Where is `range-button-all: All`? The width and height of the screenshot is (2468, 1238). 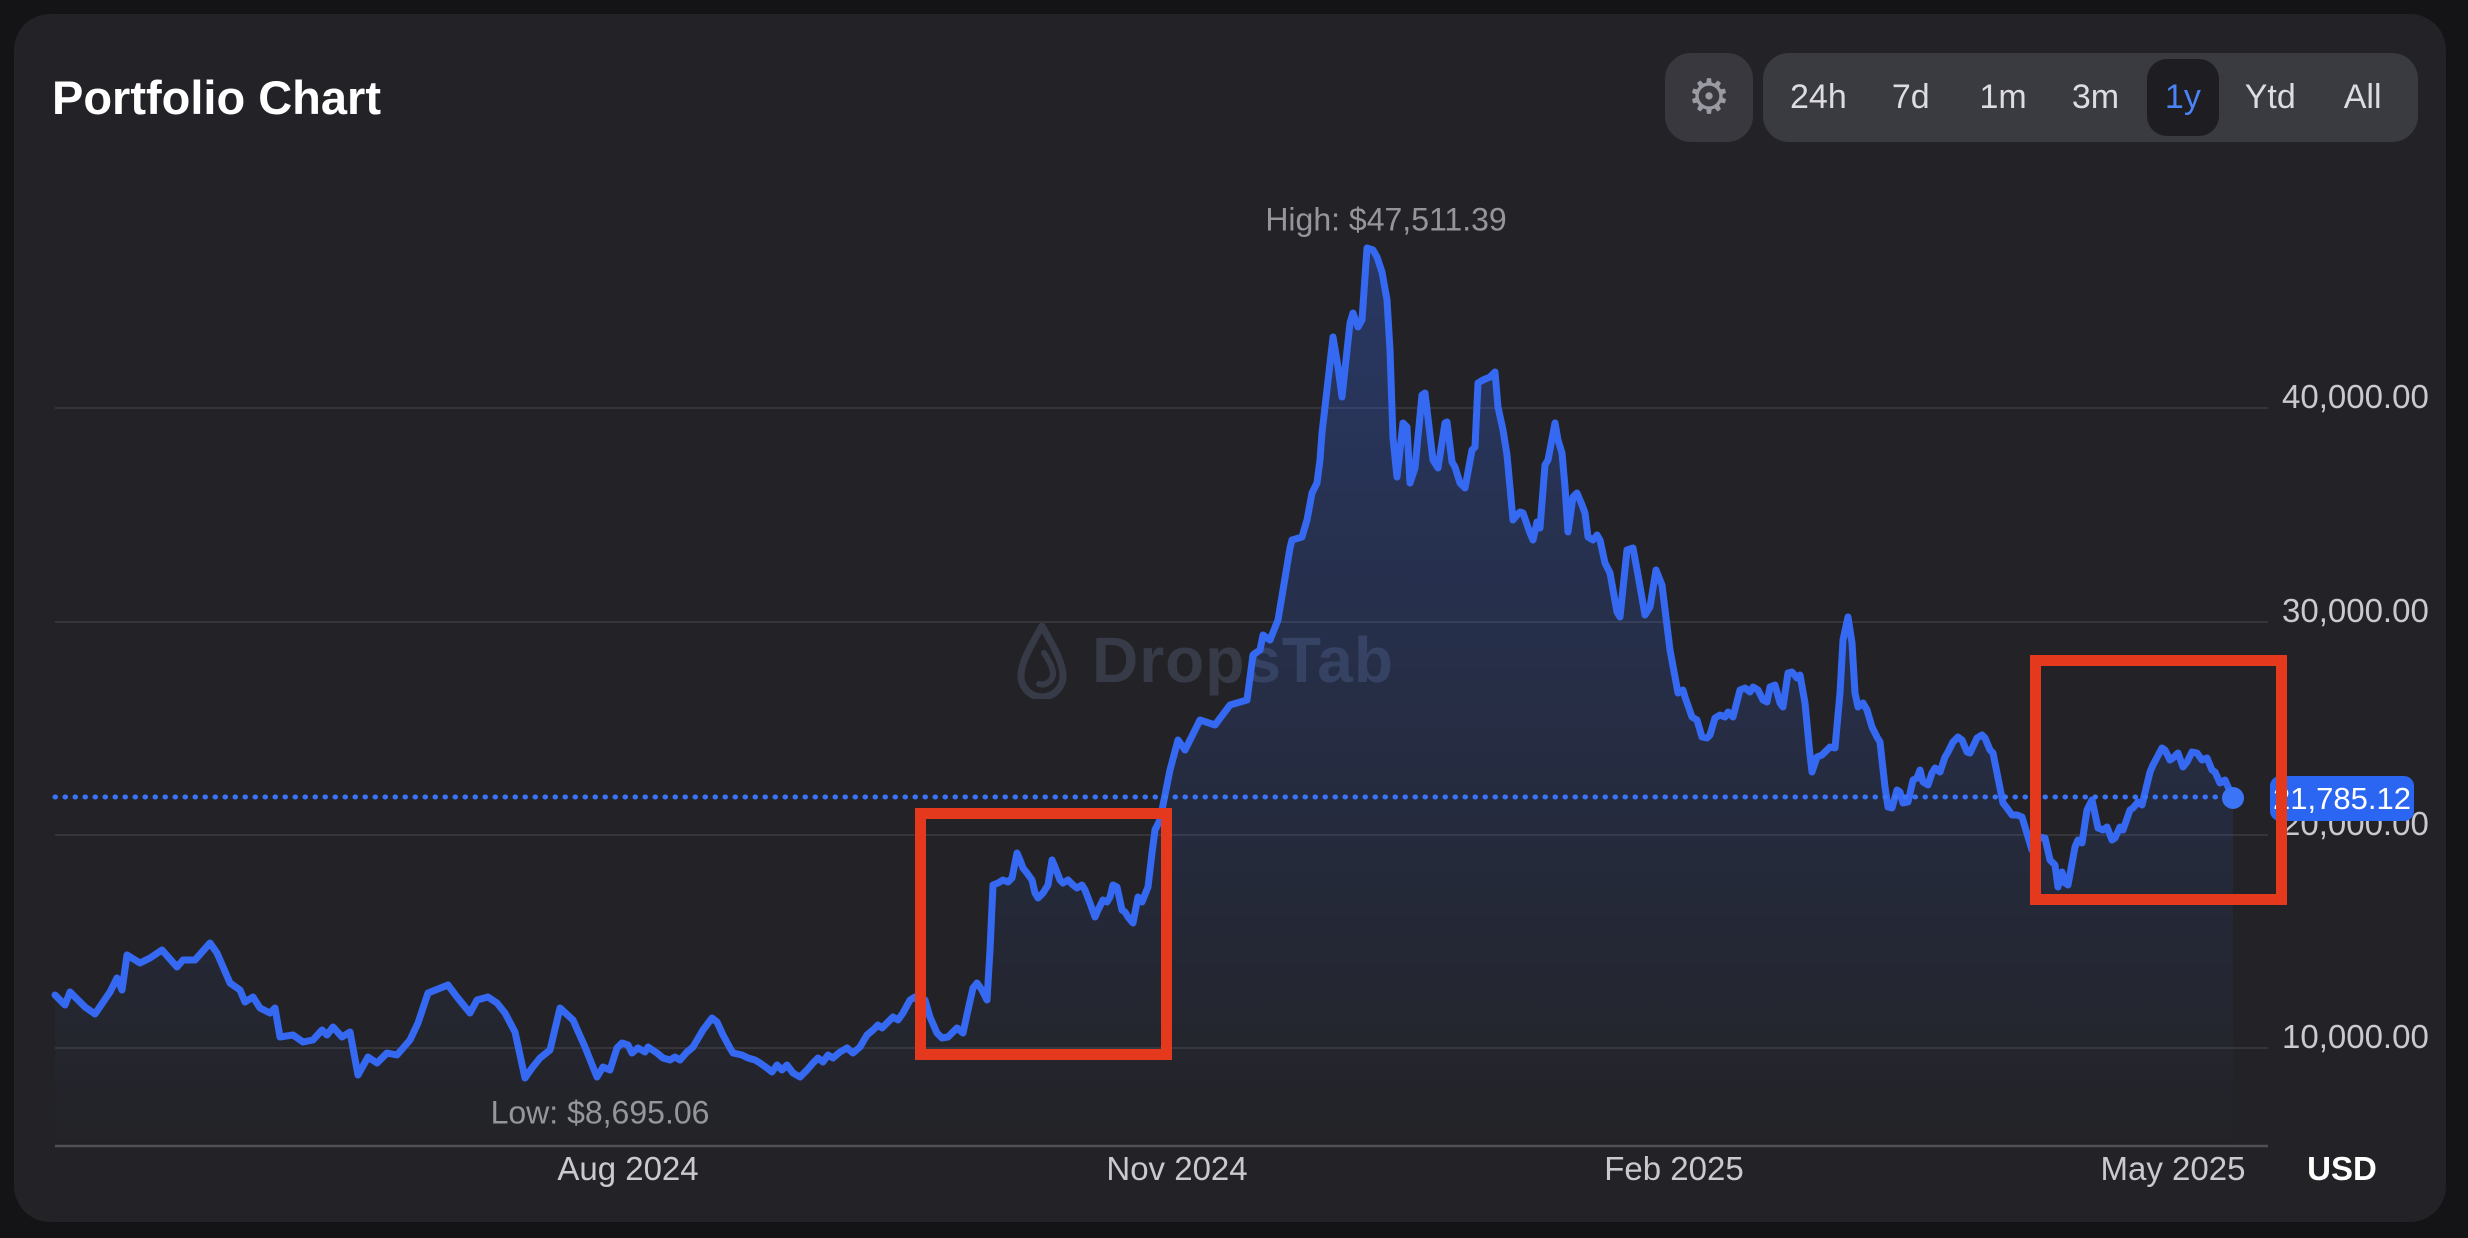
range-button-all: All is located at coordinates (2363, 97).